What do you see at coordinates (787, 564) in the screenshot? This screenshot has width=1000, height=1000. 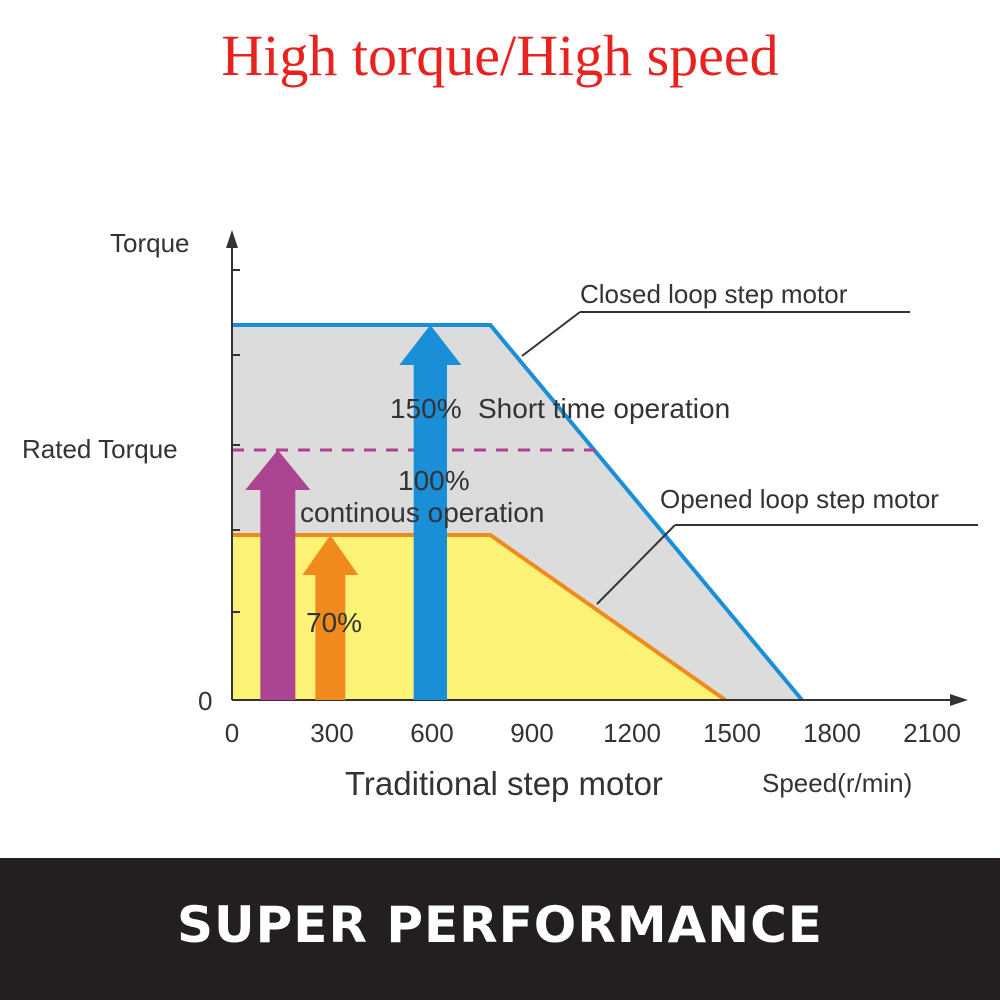 I see `opened-loop-leader` at bounding box center [787, 564].